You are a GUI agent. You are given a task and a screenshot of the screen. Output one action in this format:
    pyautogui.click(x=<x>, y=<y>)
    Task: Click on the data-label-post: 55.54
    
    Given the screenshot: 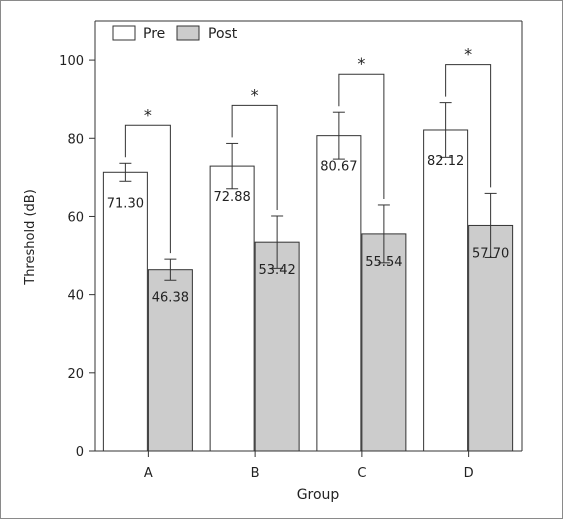 What is the action you would take?
    pyautogui.click(x=383, y=262)
    